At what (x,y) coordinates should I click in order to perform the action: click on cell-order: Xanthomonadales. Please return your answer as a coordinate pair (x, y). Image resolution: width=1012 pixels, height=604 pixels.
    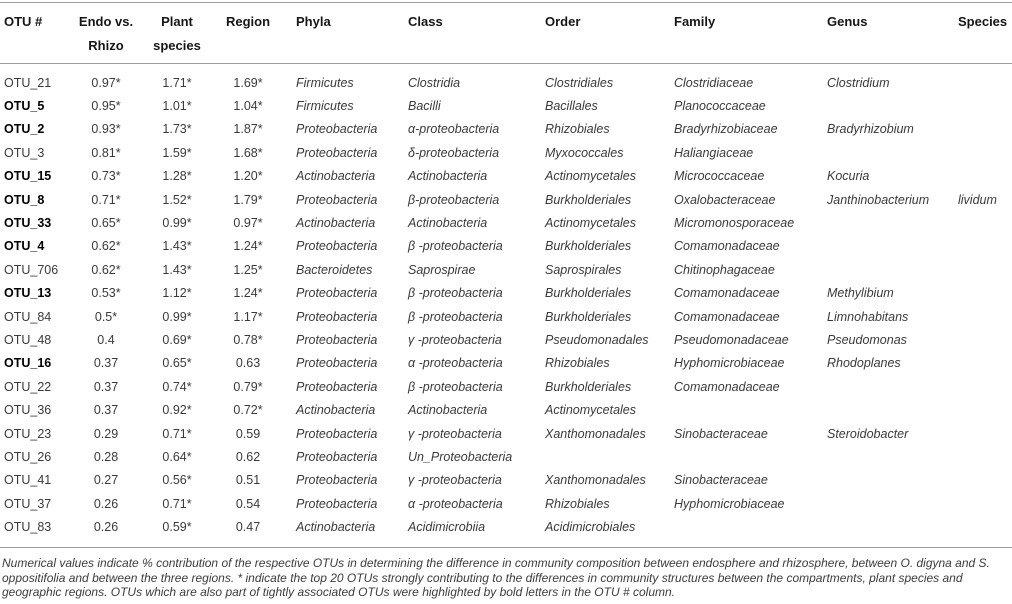
    Looking at the image, I should click on (595, 433).